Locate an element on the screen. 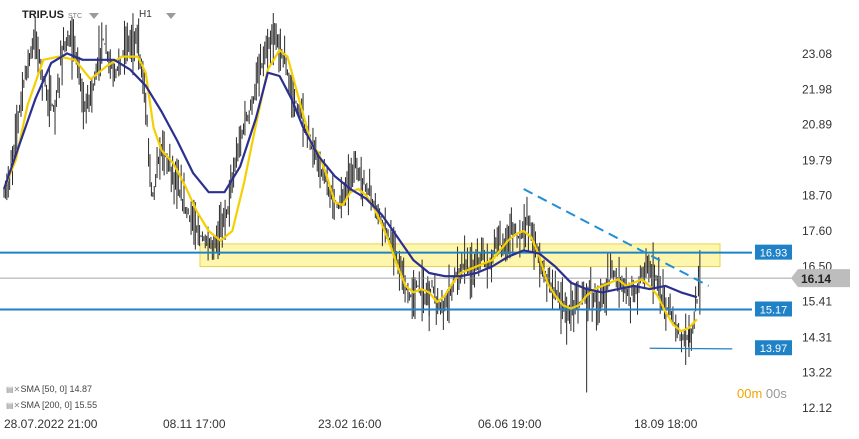 The image size is (859, 439). trendline is located at coordinates (616, 237).